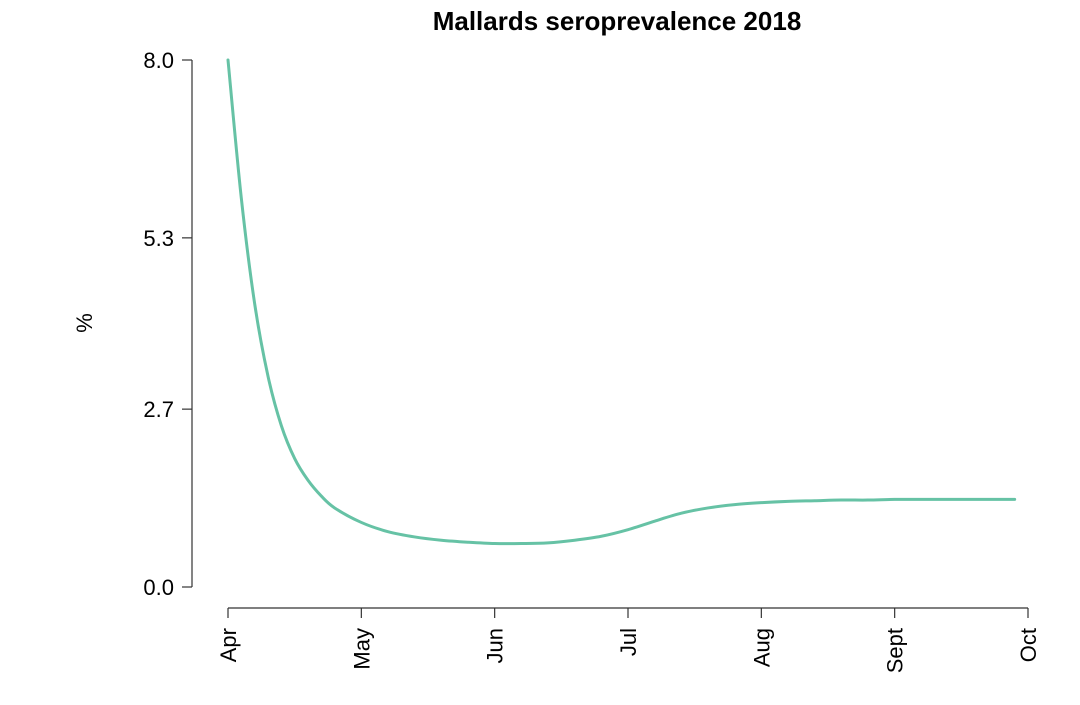  I want to click on y-ticks: 0.0 2.7 5.3 8.0, so click(167, 324).